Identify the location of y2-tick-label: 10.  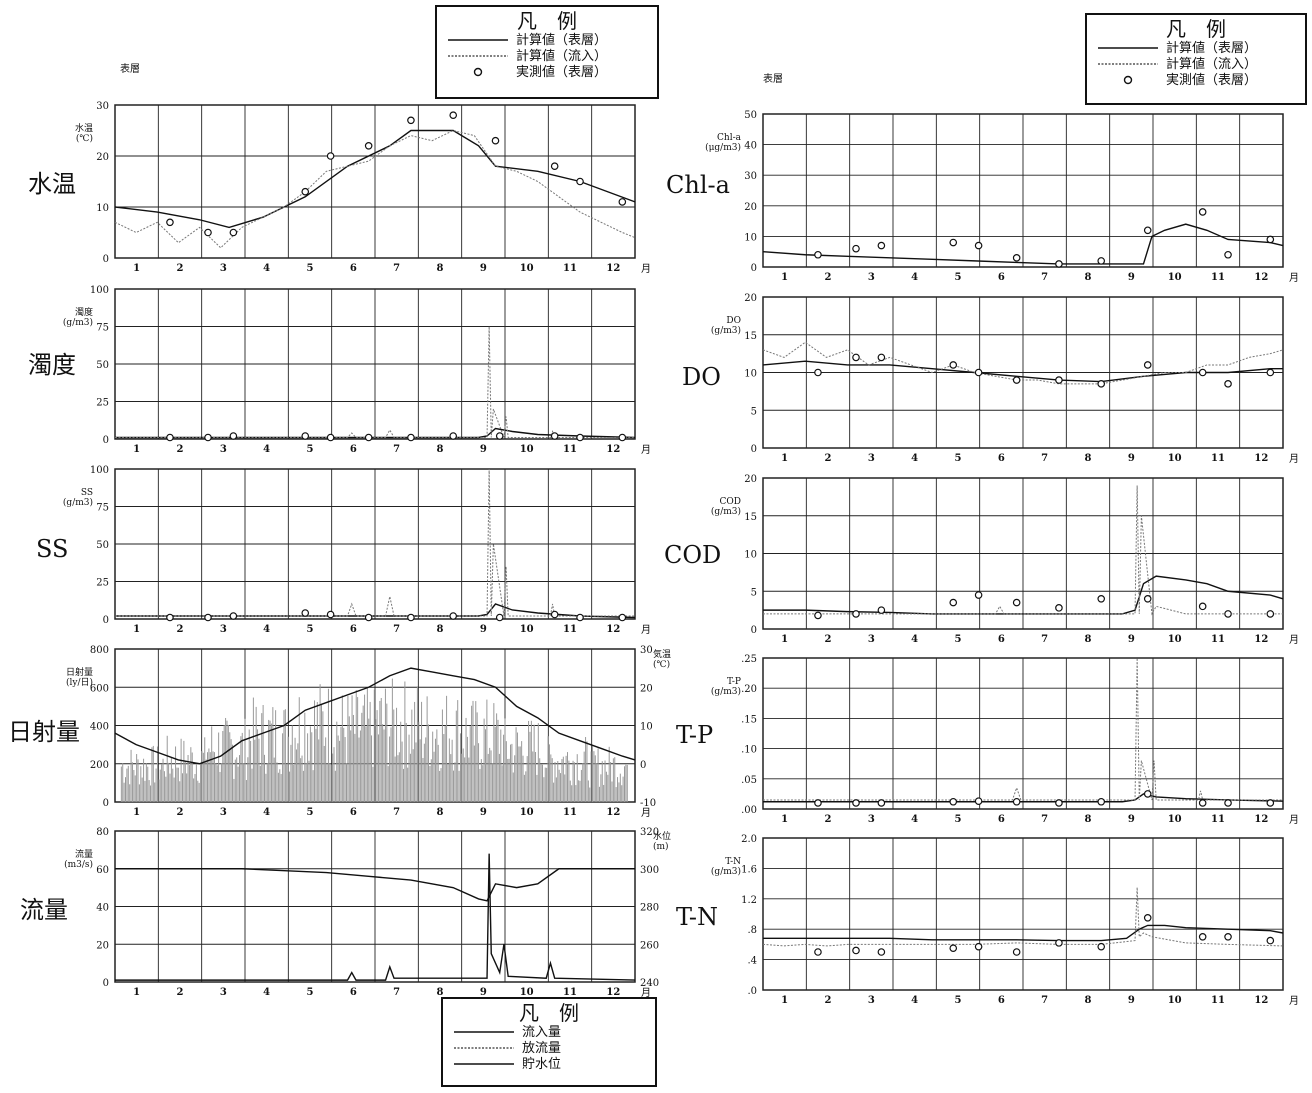
(646, 727).